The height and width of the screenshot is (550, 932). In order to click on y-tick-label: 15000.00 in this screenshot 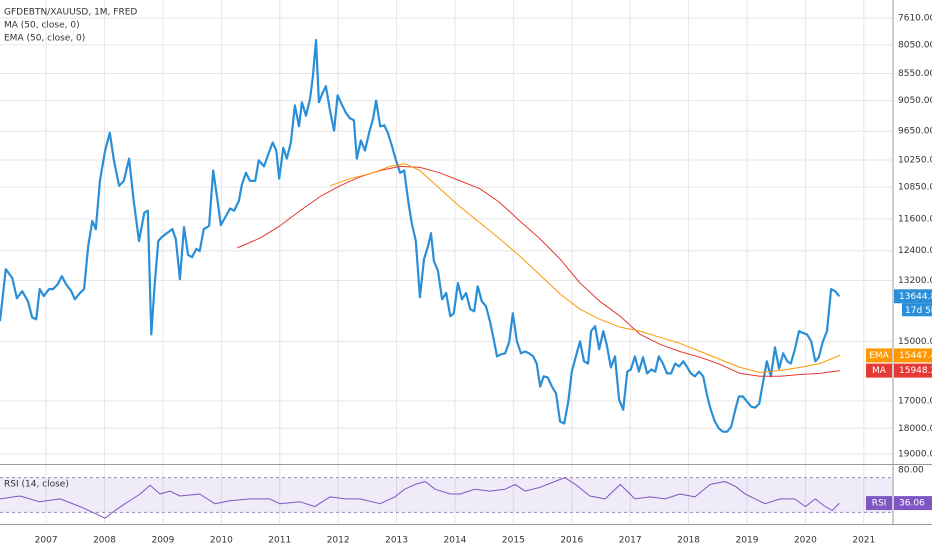, I will do `click(915, 342)`.